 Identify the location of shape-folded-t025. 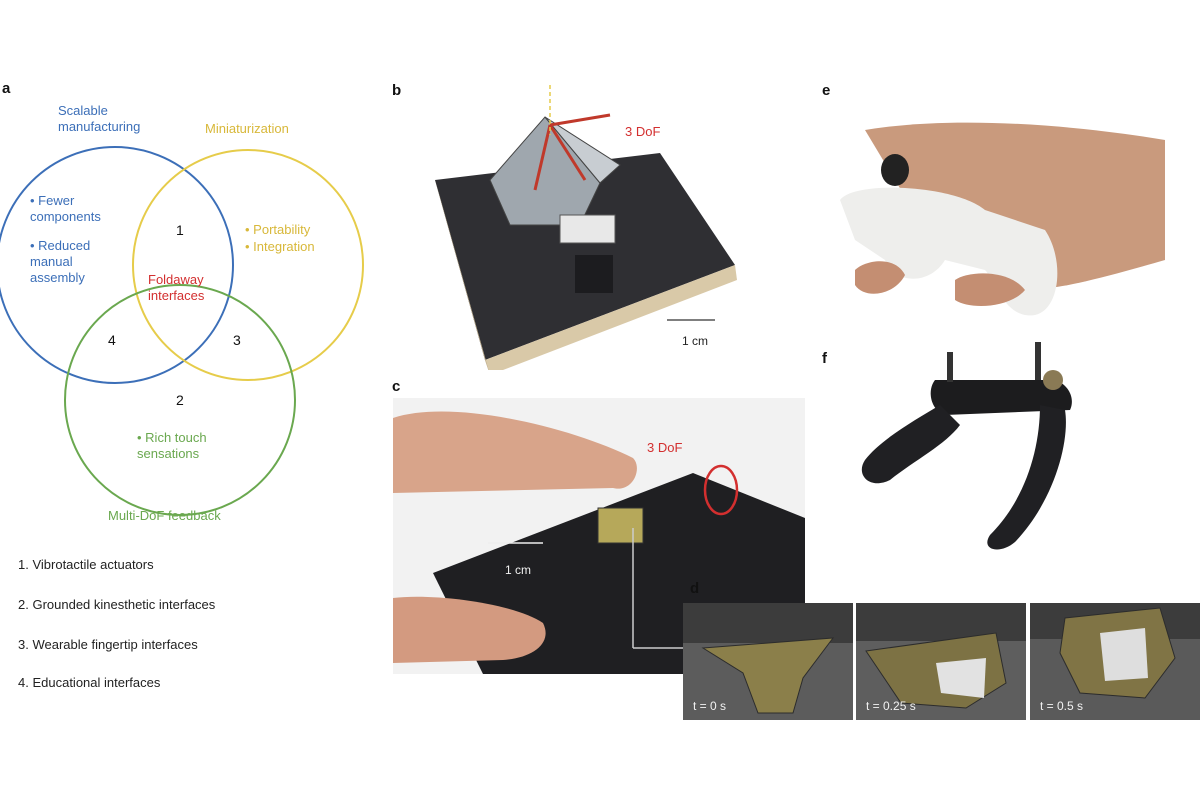
(941, 656).